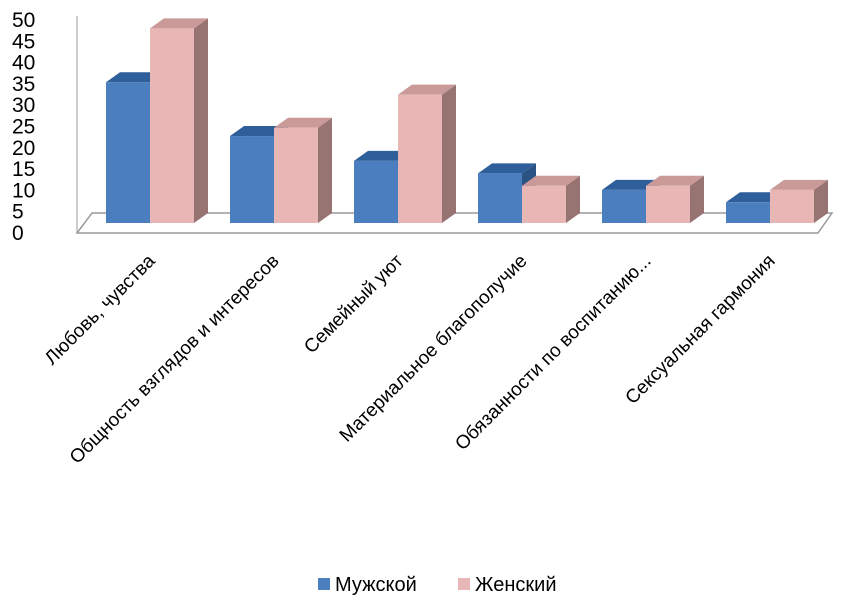 The image size is (847, 610). What do you see at coordinates (23, 190) in the screenshot?
I see `y-tick-label: 10` at bounding box center [23, 190].